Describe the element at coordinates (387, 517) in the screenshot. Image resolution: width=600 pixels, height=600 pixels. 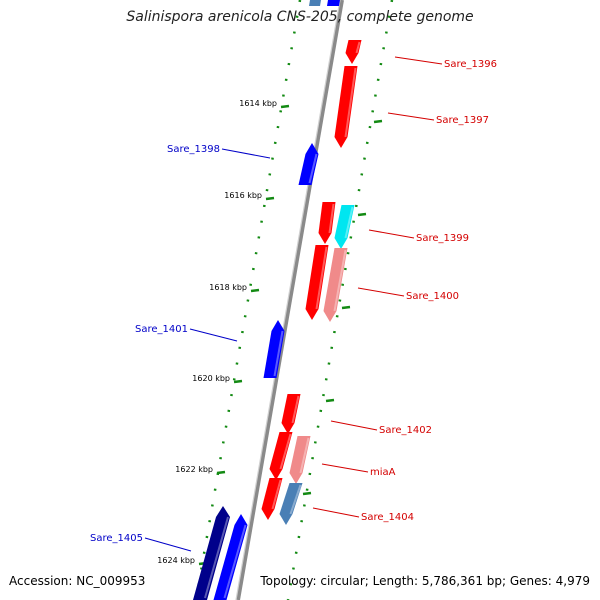
I see `gene-label: Sare_1404` at that location.